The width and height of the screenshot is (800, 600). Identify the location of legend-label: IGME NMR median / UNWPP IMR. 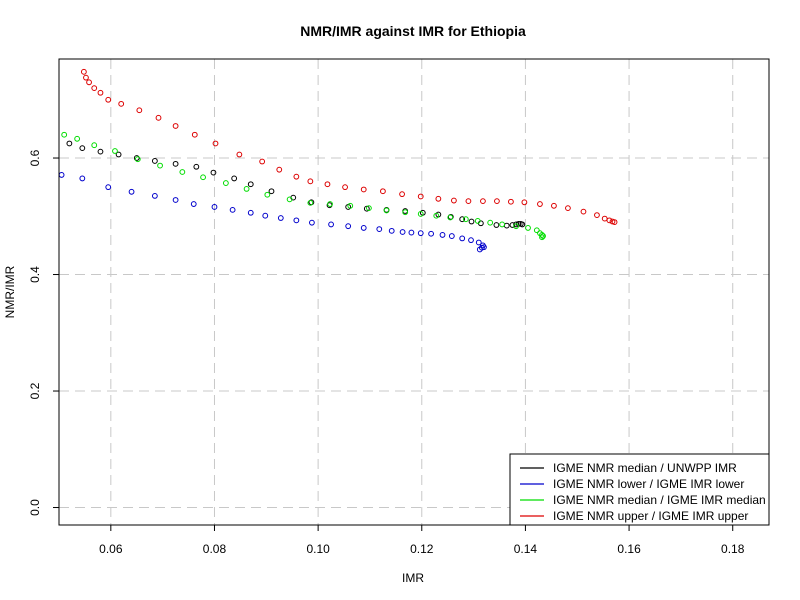
(645, 468).